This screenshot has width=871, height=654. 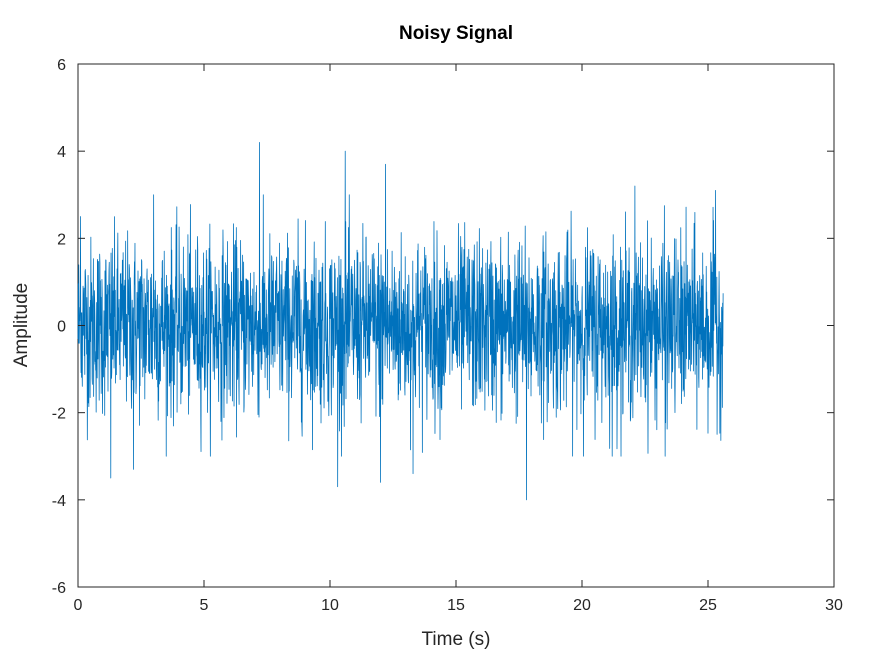 What do you see at coordinates (61, 65) in the screenshot?
I see `y-tick-label: 6` at bounding box center [61, 65].